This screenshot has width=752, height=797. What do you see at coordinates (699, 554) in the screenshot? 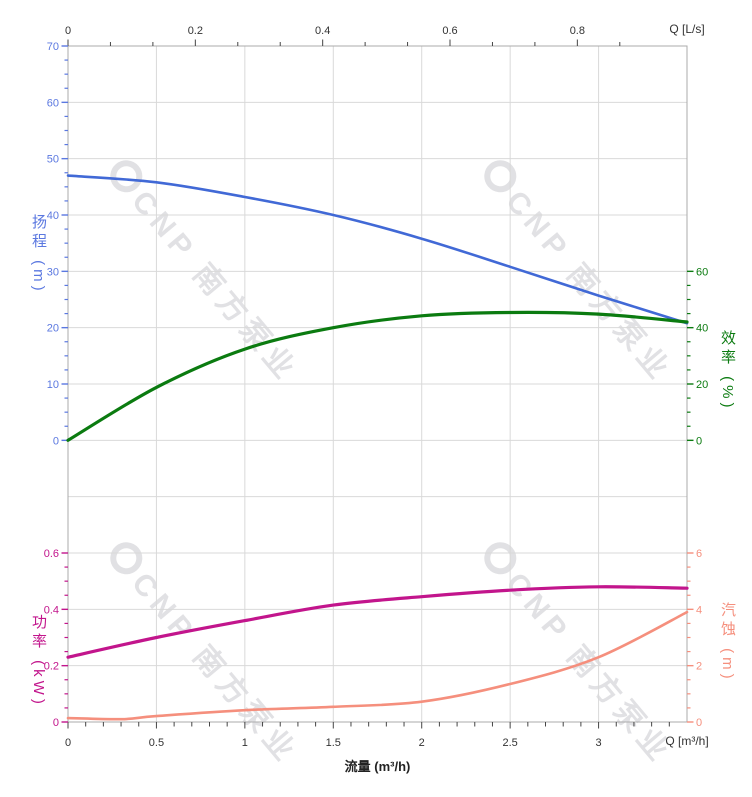
I see `npsh-tick-label: 6` at bounding box center [699, 554].